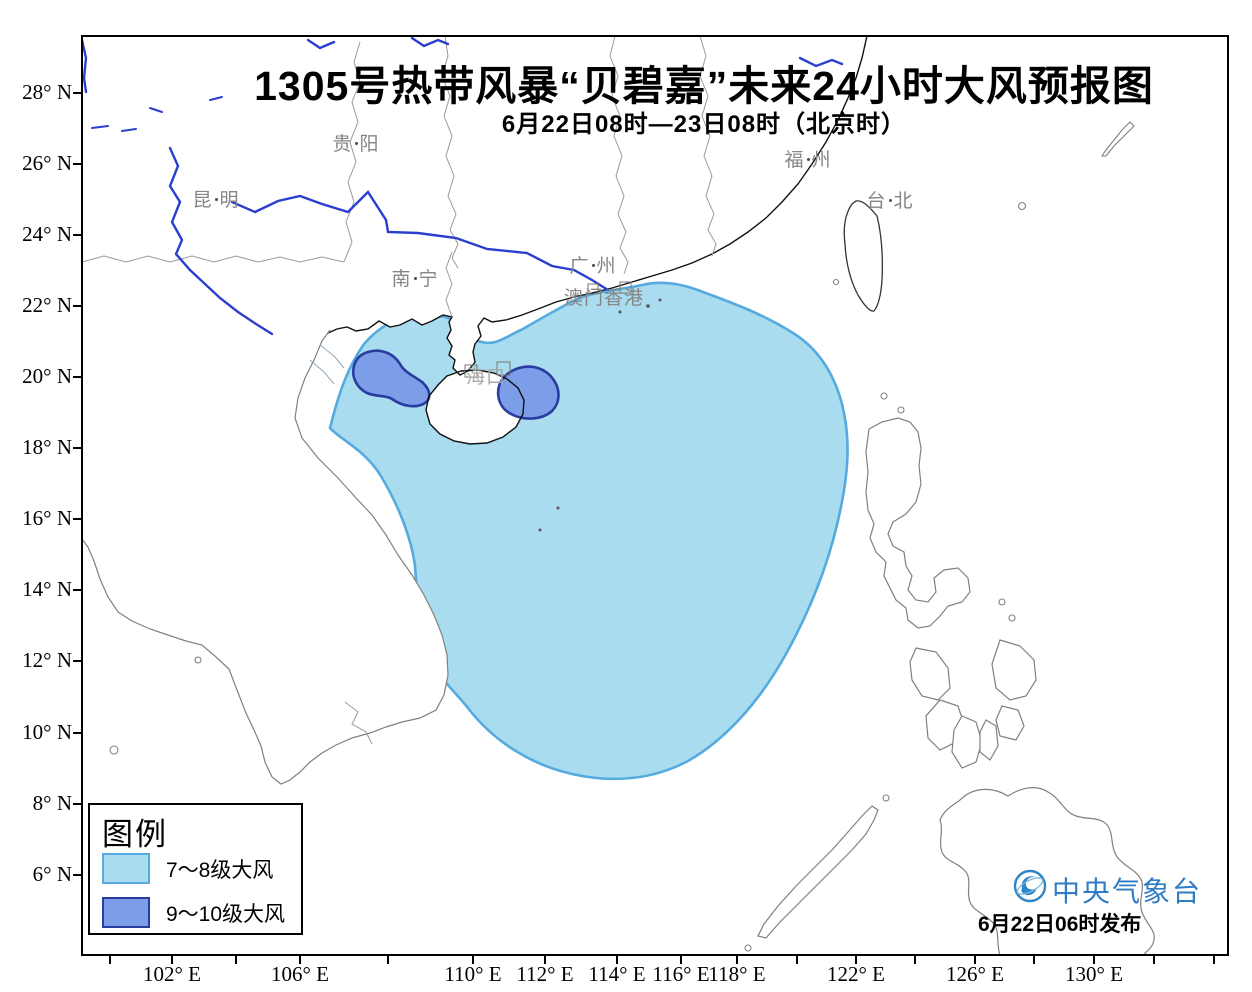 Image resolution: width=1252 pixels, height=992 pixels. What do you see at coordinates (1047, 871) in the screenshot?
I see `mindanao-island` at bounding box center [1047, 871].